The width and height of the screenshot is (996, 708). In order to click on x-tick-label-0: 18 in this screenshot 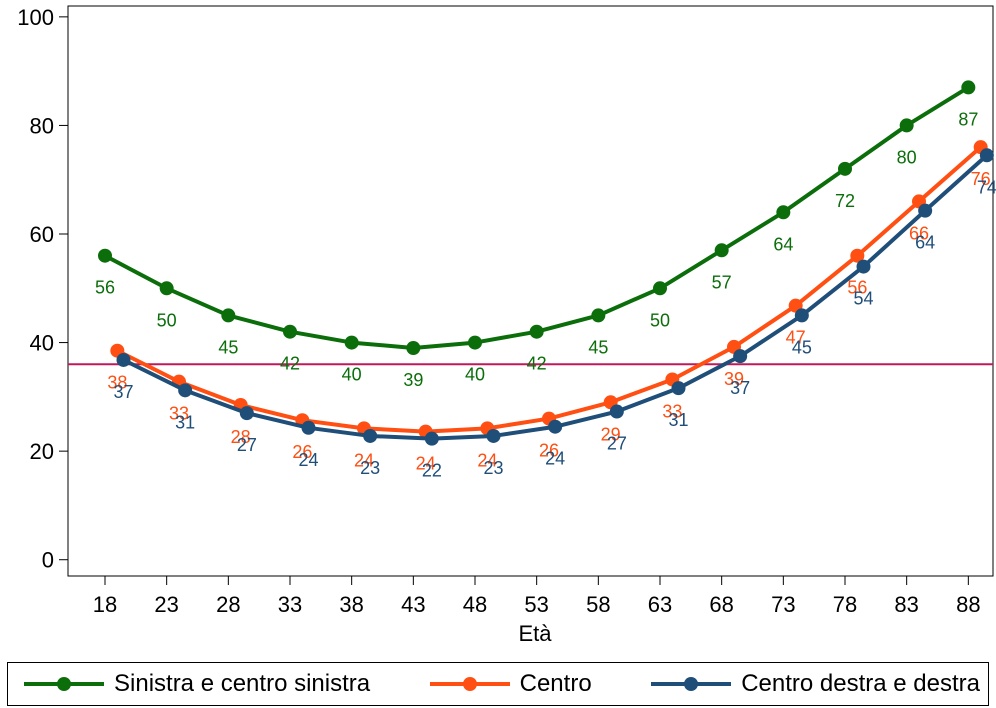, I will do `click(105, 604)`.